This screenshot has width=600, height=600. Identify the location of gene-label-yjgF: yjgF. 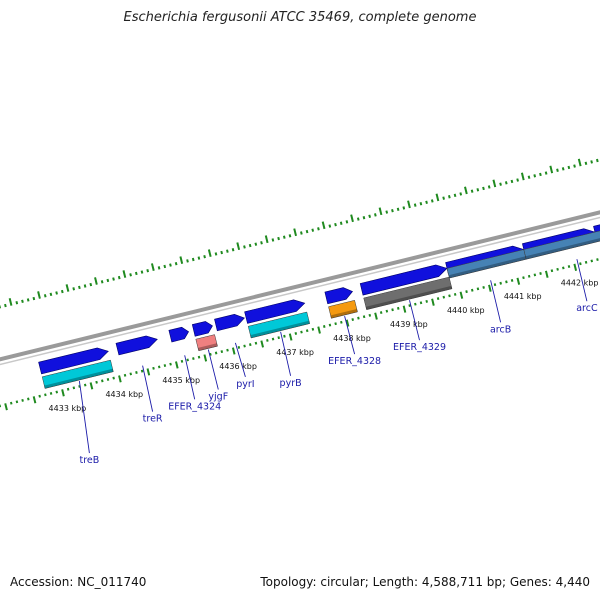
(218, 397).